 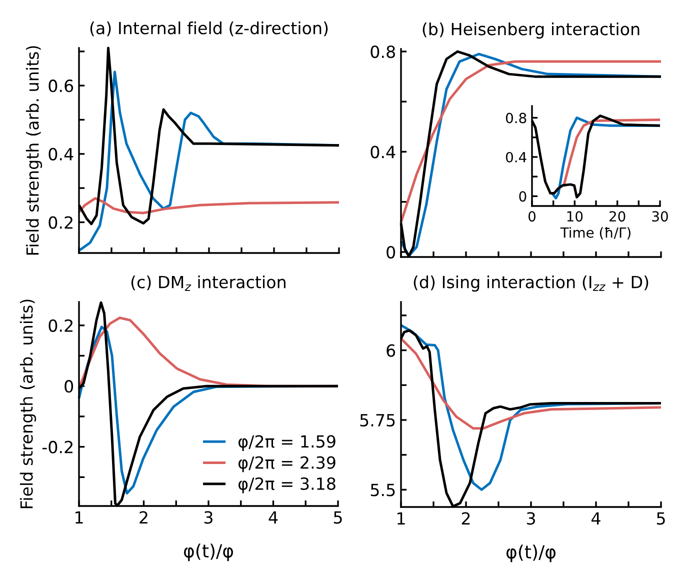 I want to click on y-tick-label: -0.2, so click(x=57, y=447).